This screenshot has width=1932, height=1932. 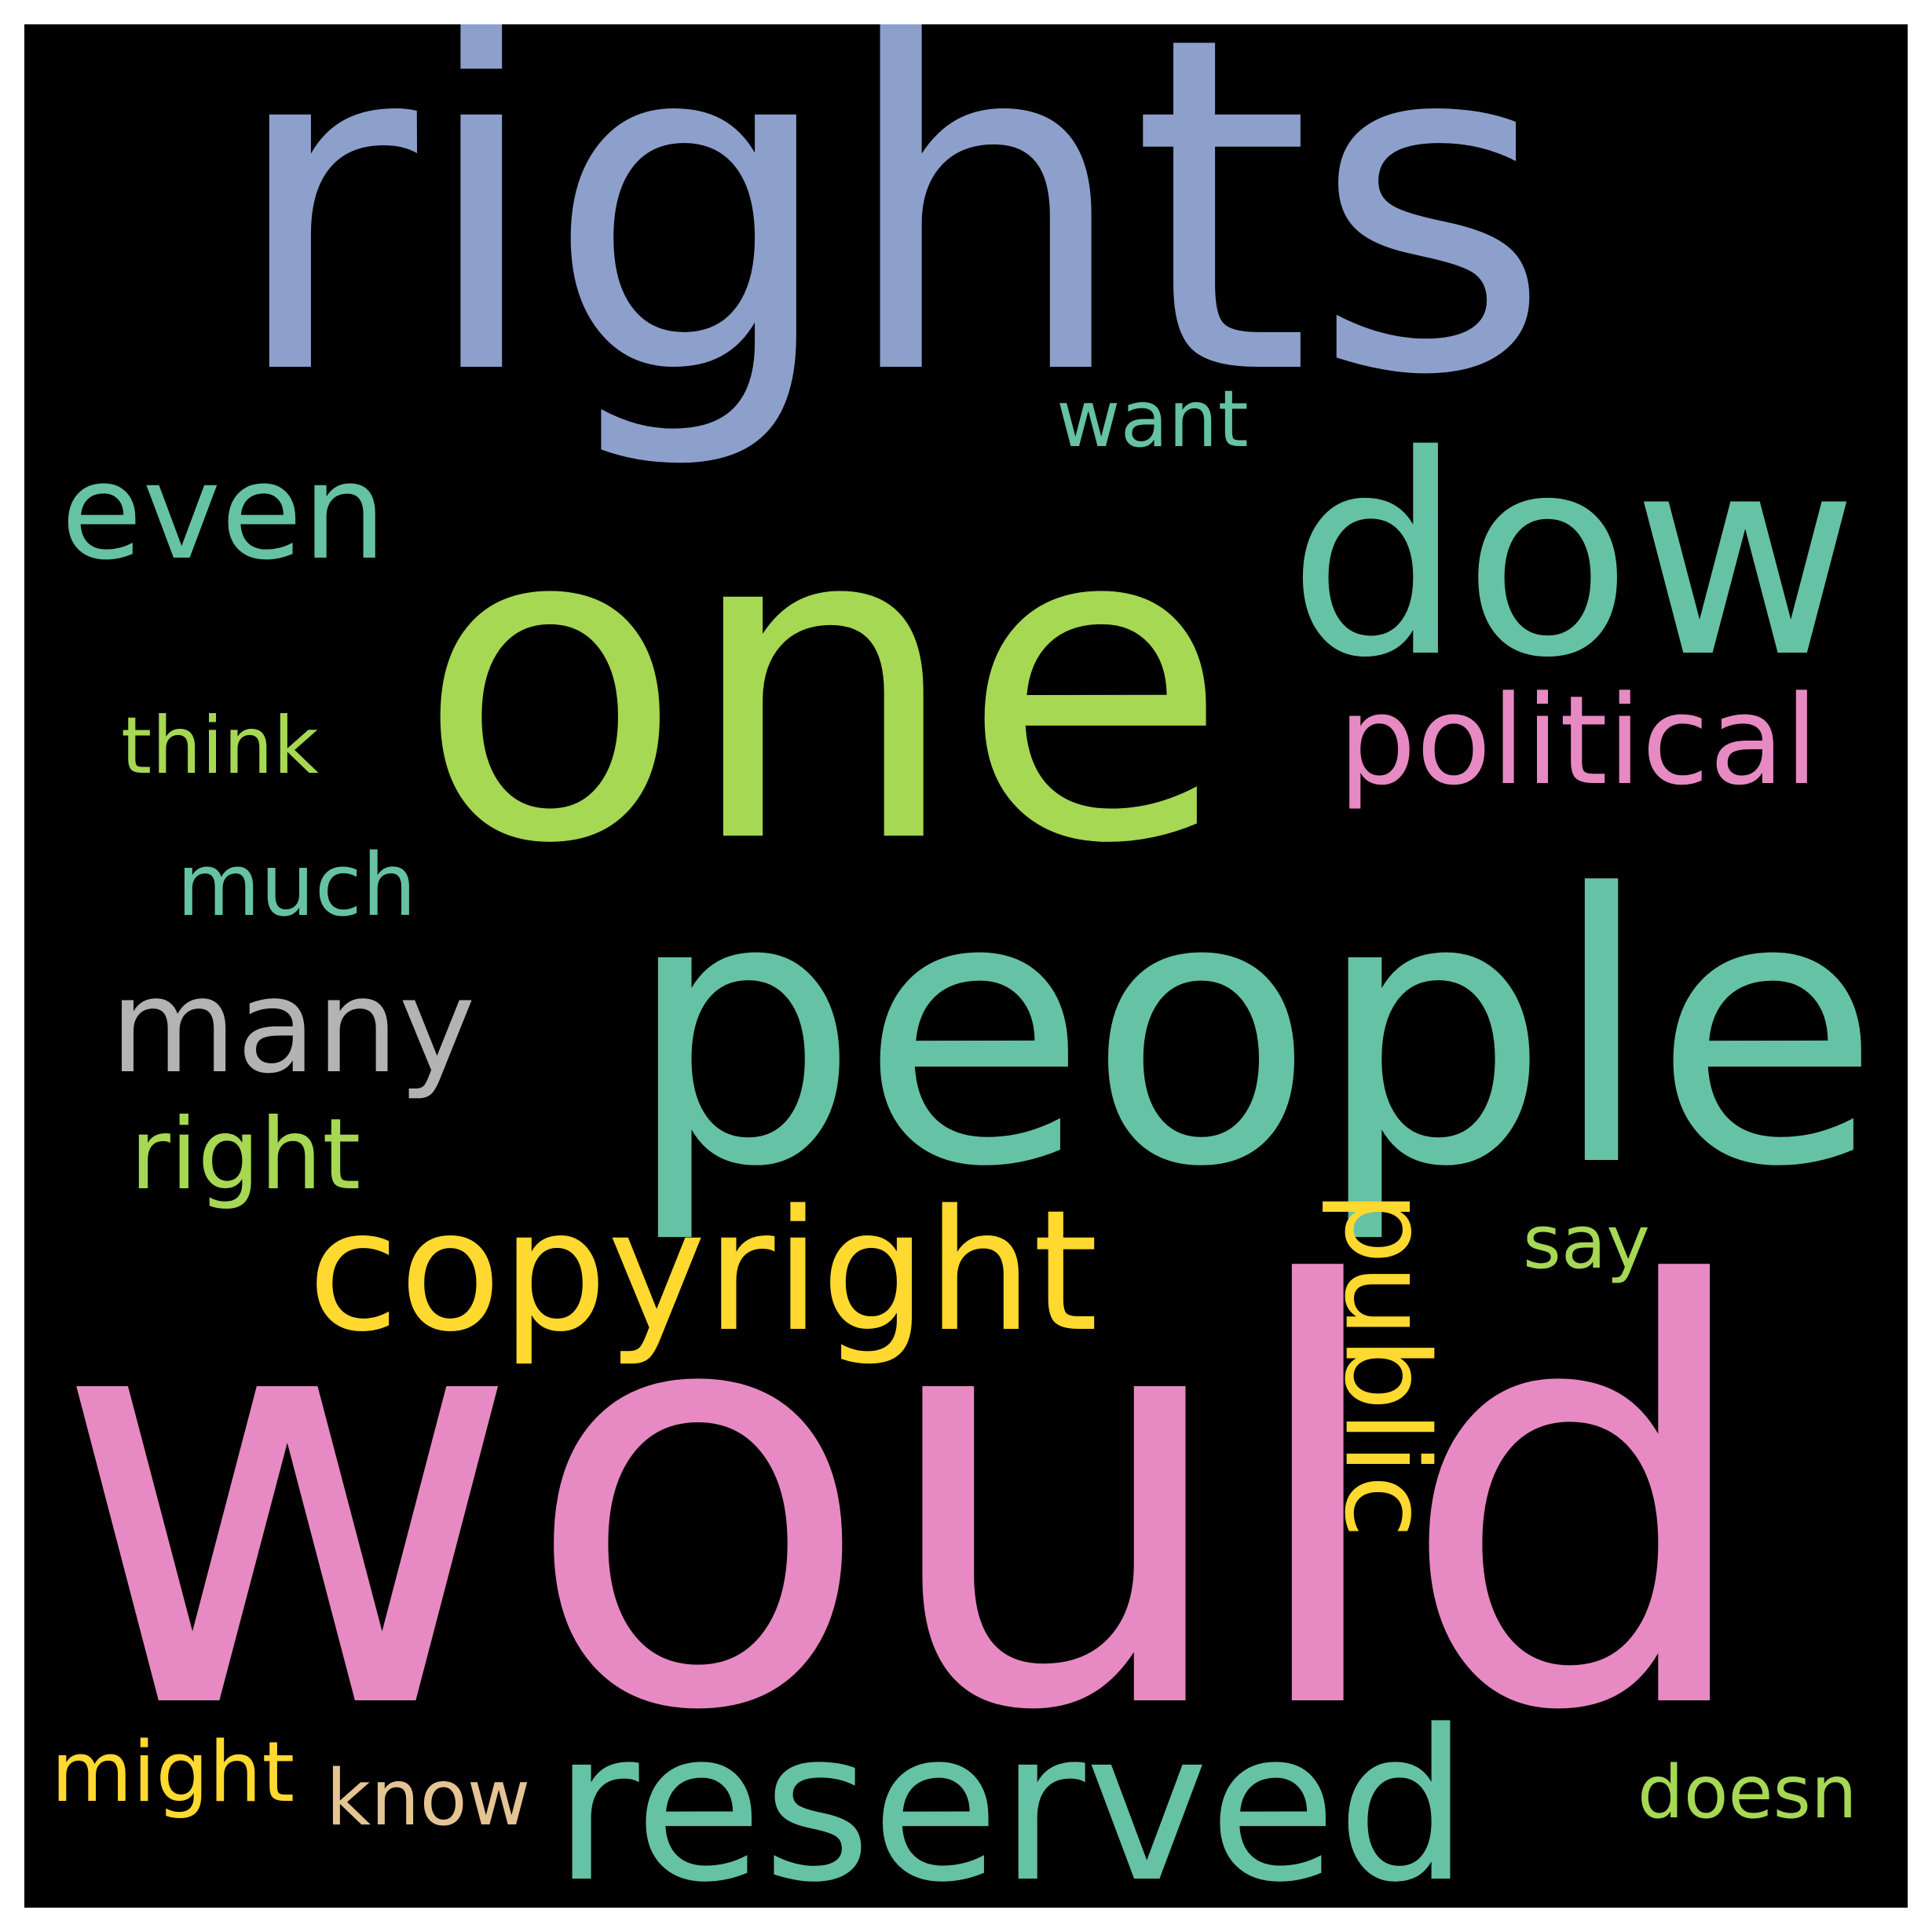 What do you see at coordinates (1252, 1032) in the screenshot?
I see `word-people: people` at bounding box center [1252, 1032].